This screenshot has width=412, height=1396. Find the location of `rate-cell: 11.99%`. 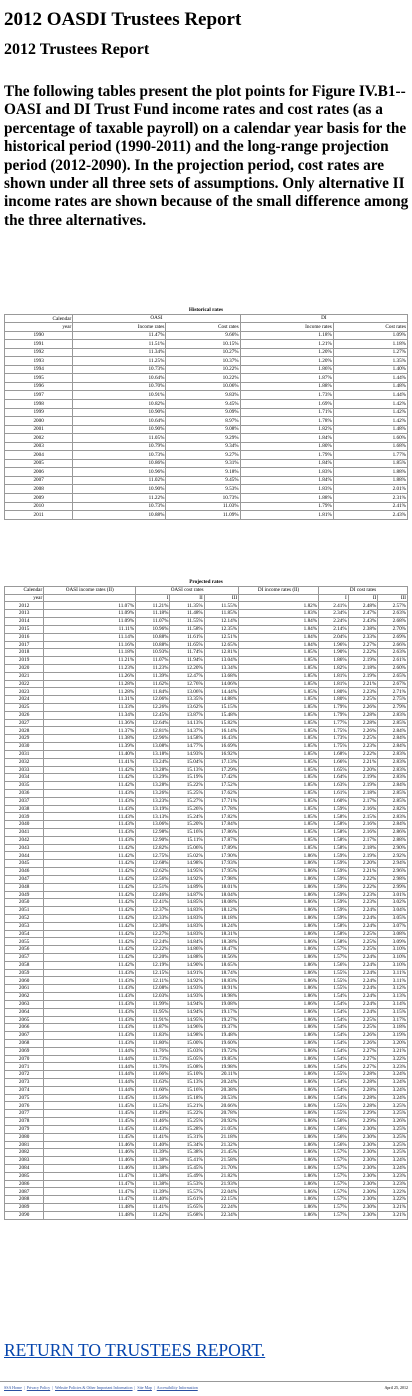

rate-cell: 11.99% is located at coordinates (153, 1004).